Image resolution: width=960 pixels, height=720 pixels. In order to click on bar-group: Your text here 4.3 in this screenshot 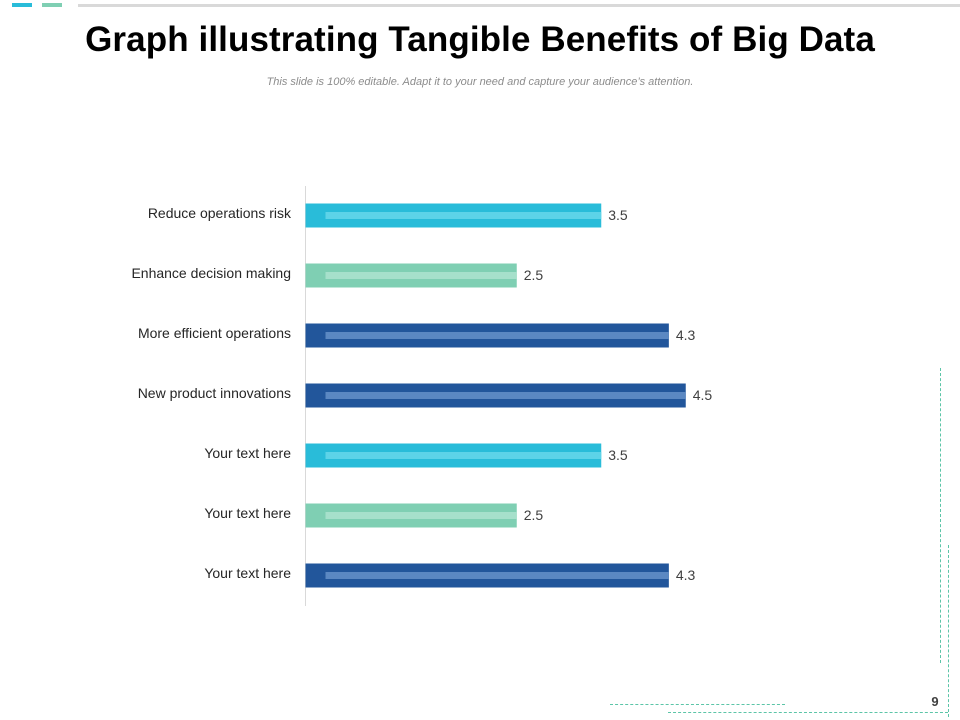, I will do `click(450, 575)`.